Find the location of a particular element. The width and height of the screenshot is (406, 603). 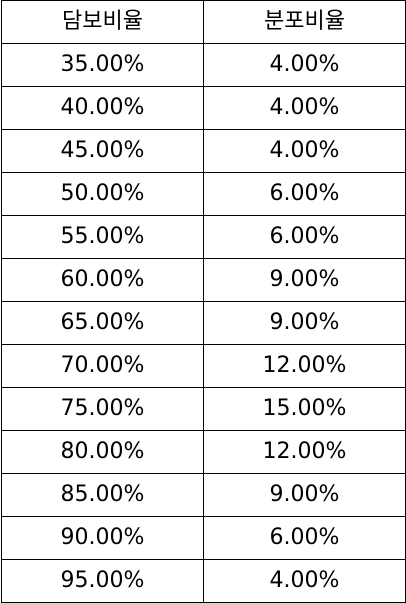

collateral-ratio-cell: 90.00% is located at coordinates (102, 538).